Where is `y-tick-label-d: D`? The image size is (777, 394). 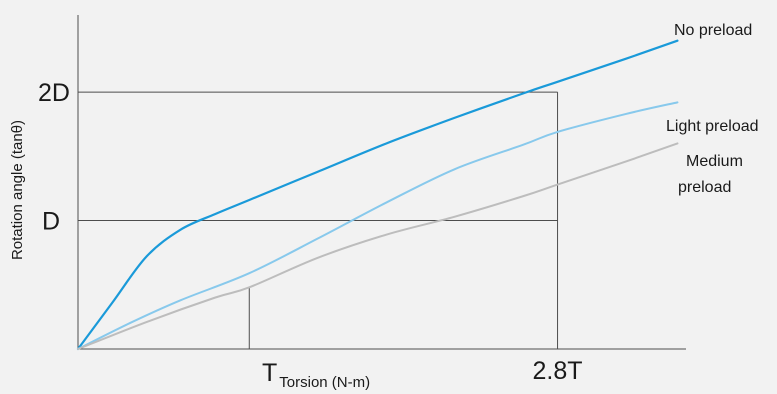
y-tick-label-d: D is located at coordinates (51, 222).